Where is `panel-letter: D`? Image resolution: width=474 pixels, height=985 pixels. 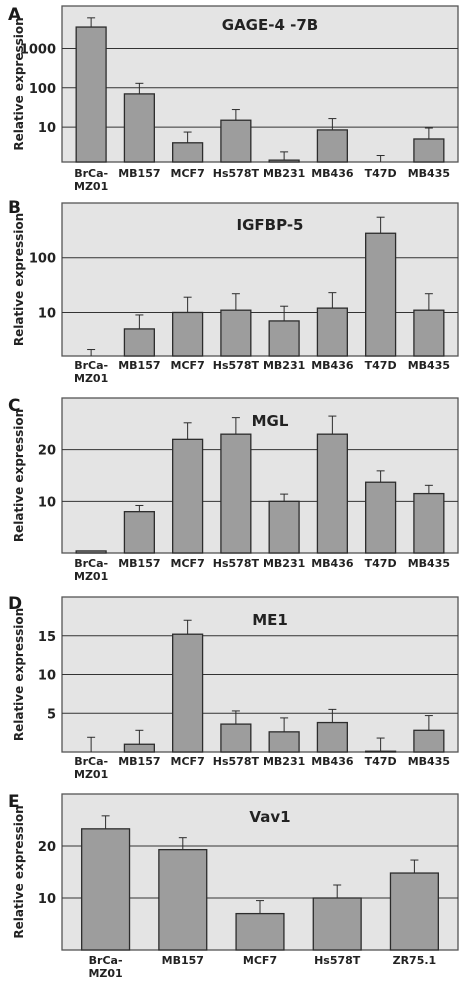 panel-letter: D is located at coordinates (15, 604).